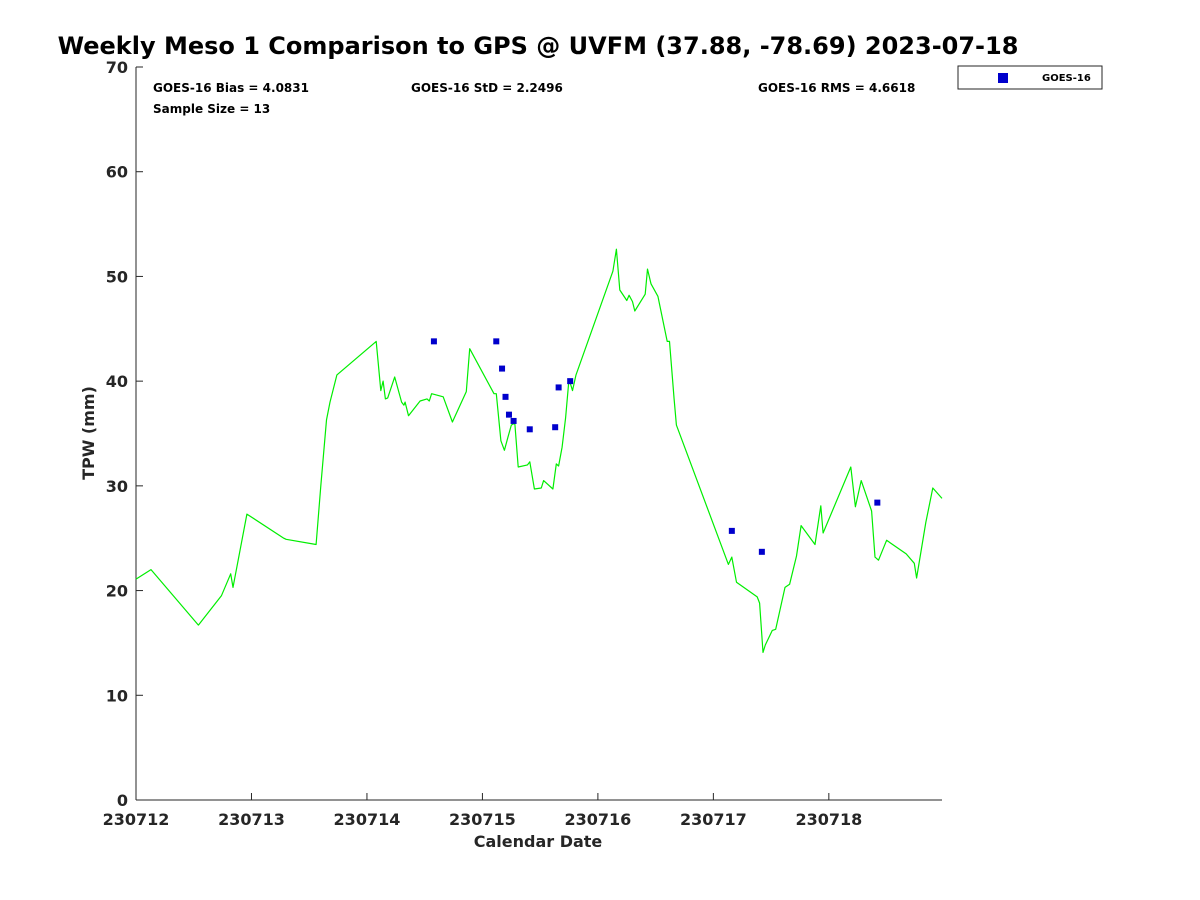  Describe the element at coordinates (122, 800) in the screenshot. I see `y-tick-label: 0` at that location.